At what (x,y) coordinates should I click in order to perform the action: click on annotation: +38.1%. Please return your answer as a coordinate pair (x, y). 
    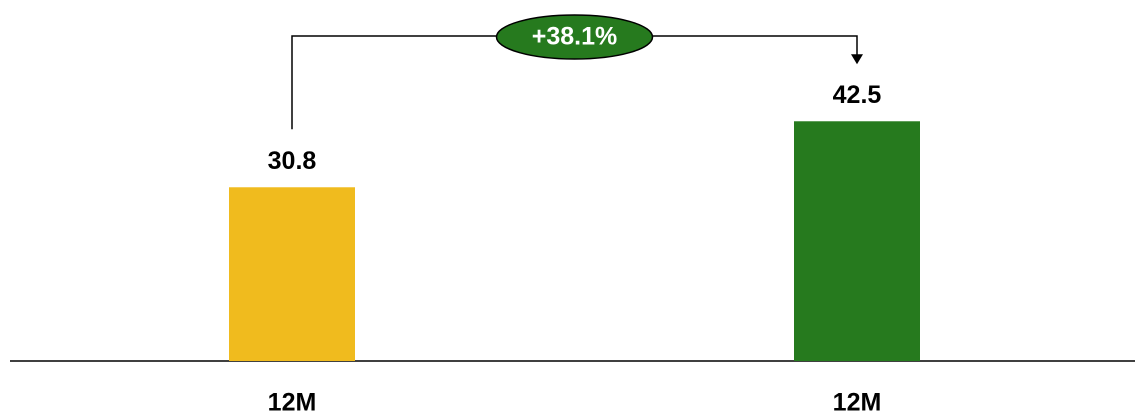
    Looking at the image, I should click on (575, 37).